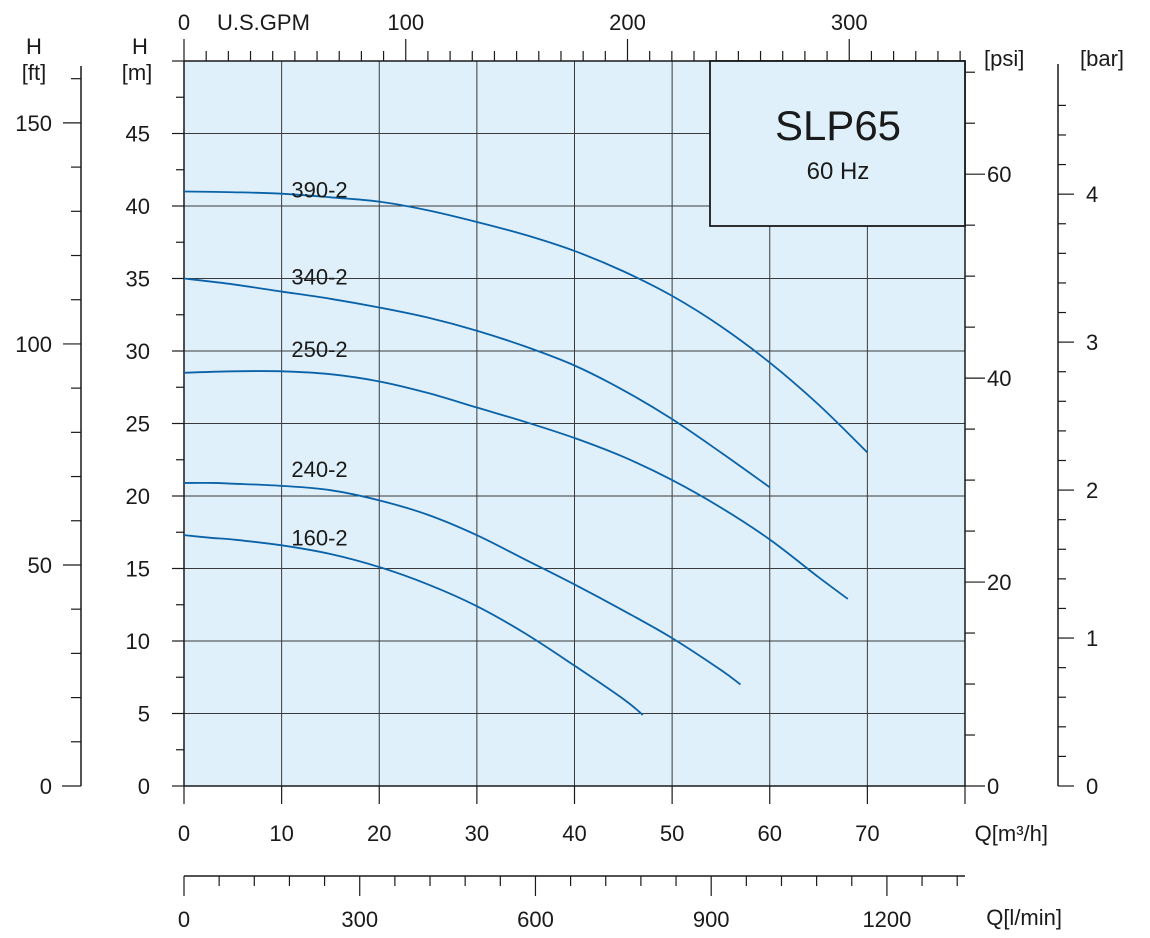  I want to click on m-axis-label-bottom: [m], so click(137, 72).